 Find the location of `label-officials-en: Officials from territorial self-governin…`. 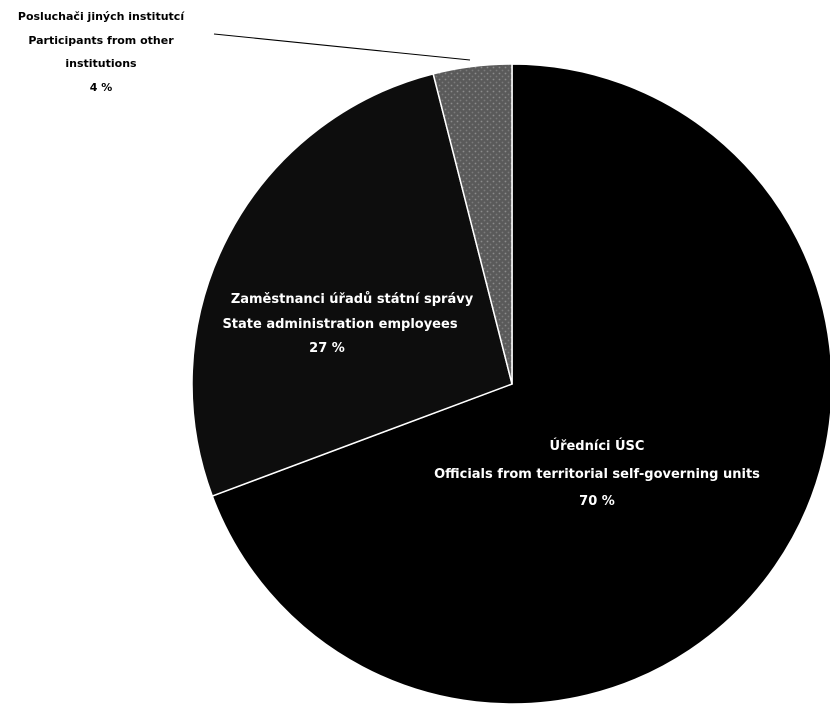

label-officials-en: Officials from territorial self-governin… is located at coordinates (597, 474).